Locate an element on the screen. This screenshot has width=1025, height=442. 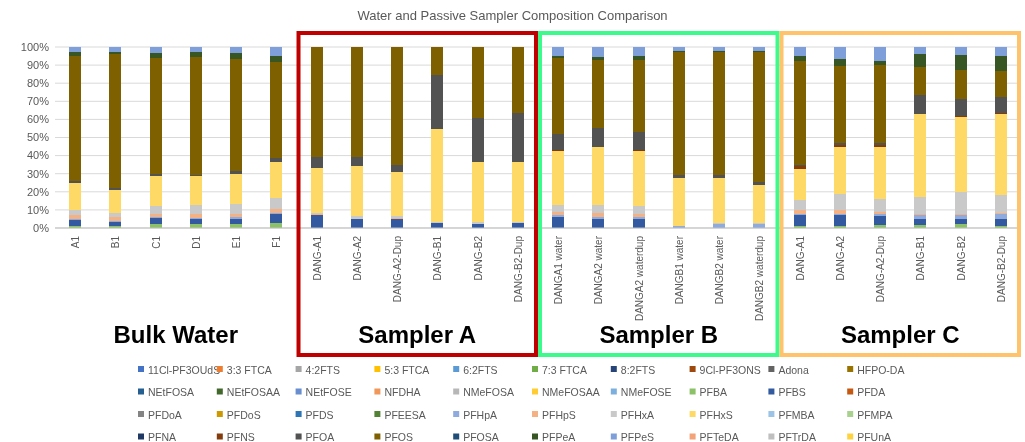
y-tick-label: 10% is located at coordinates (38, 209).